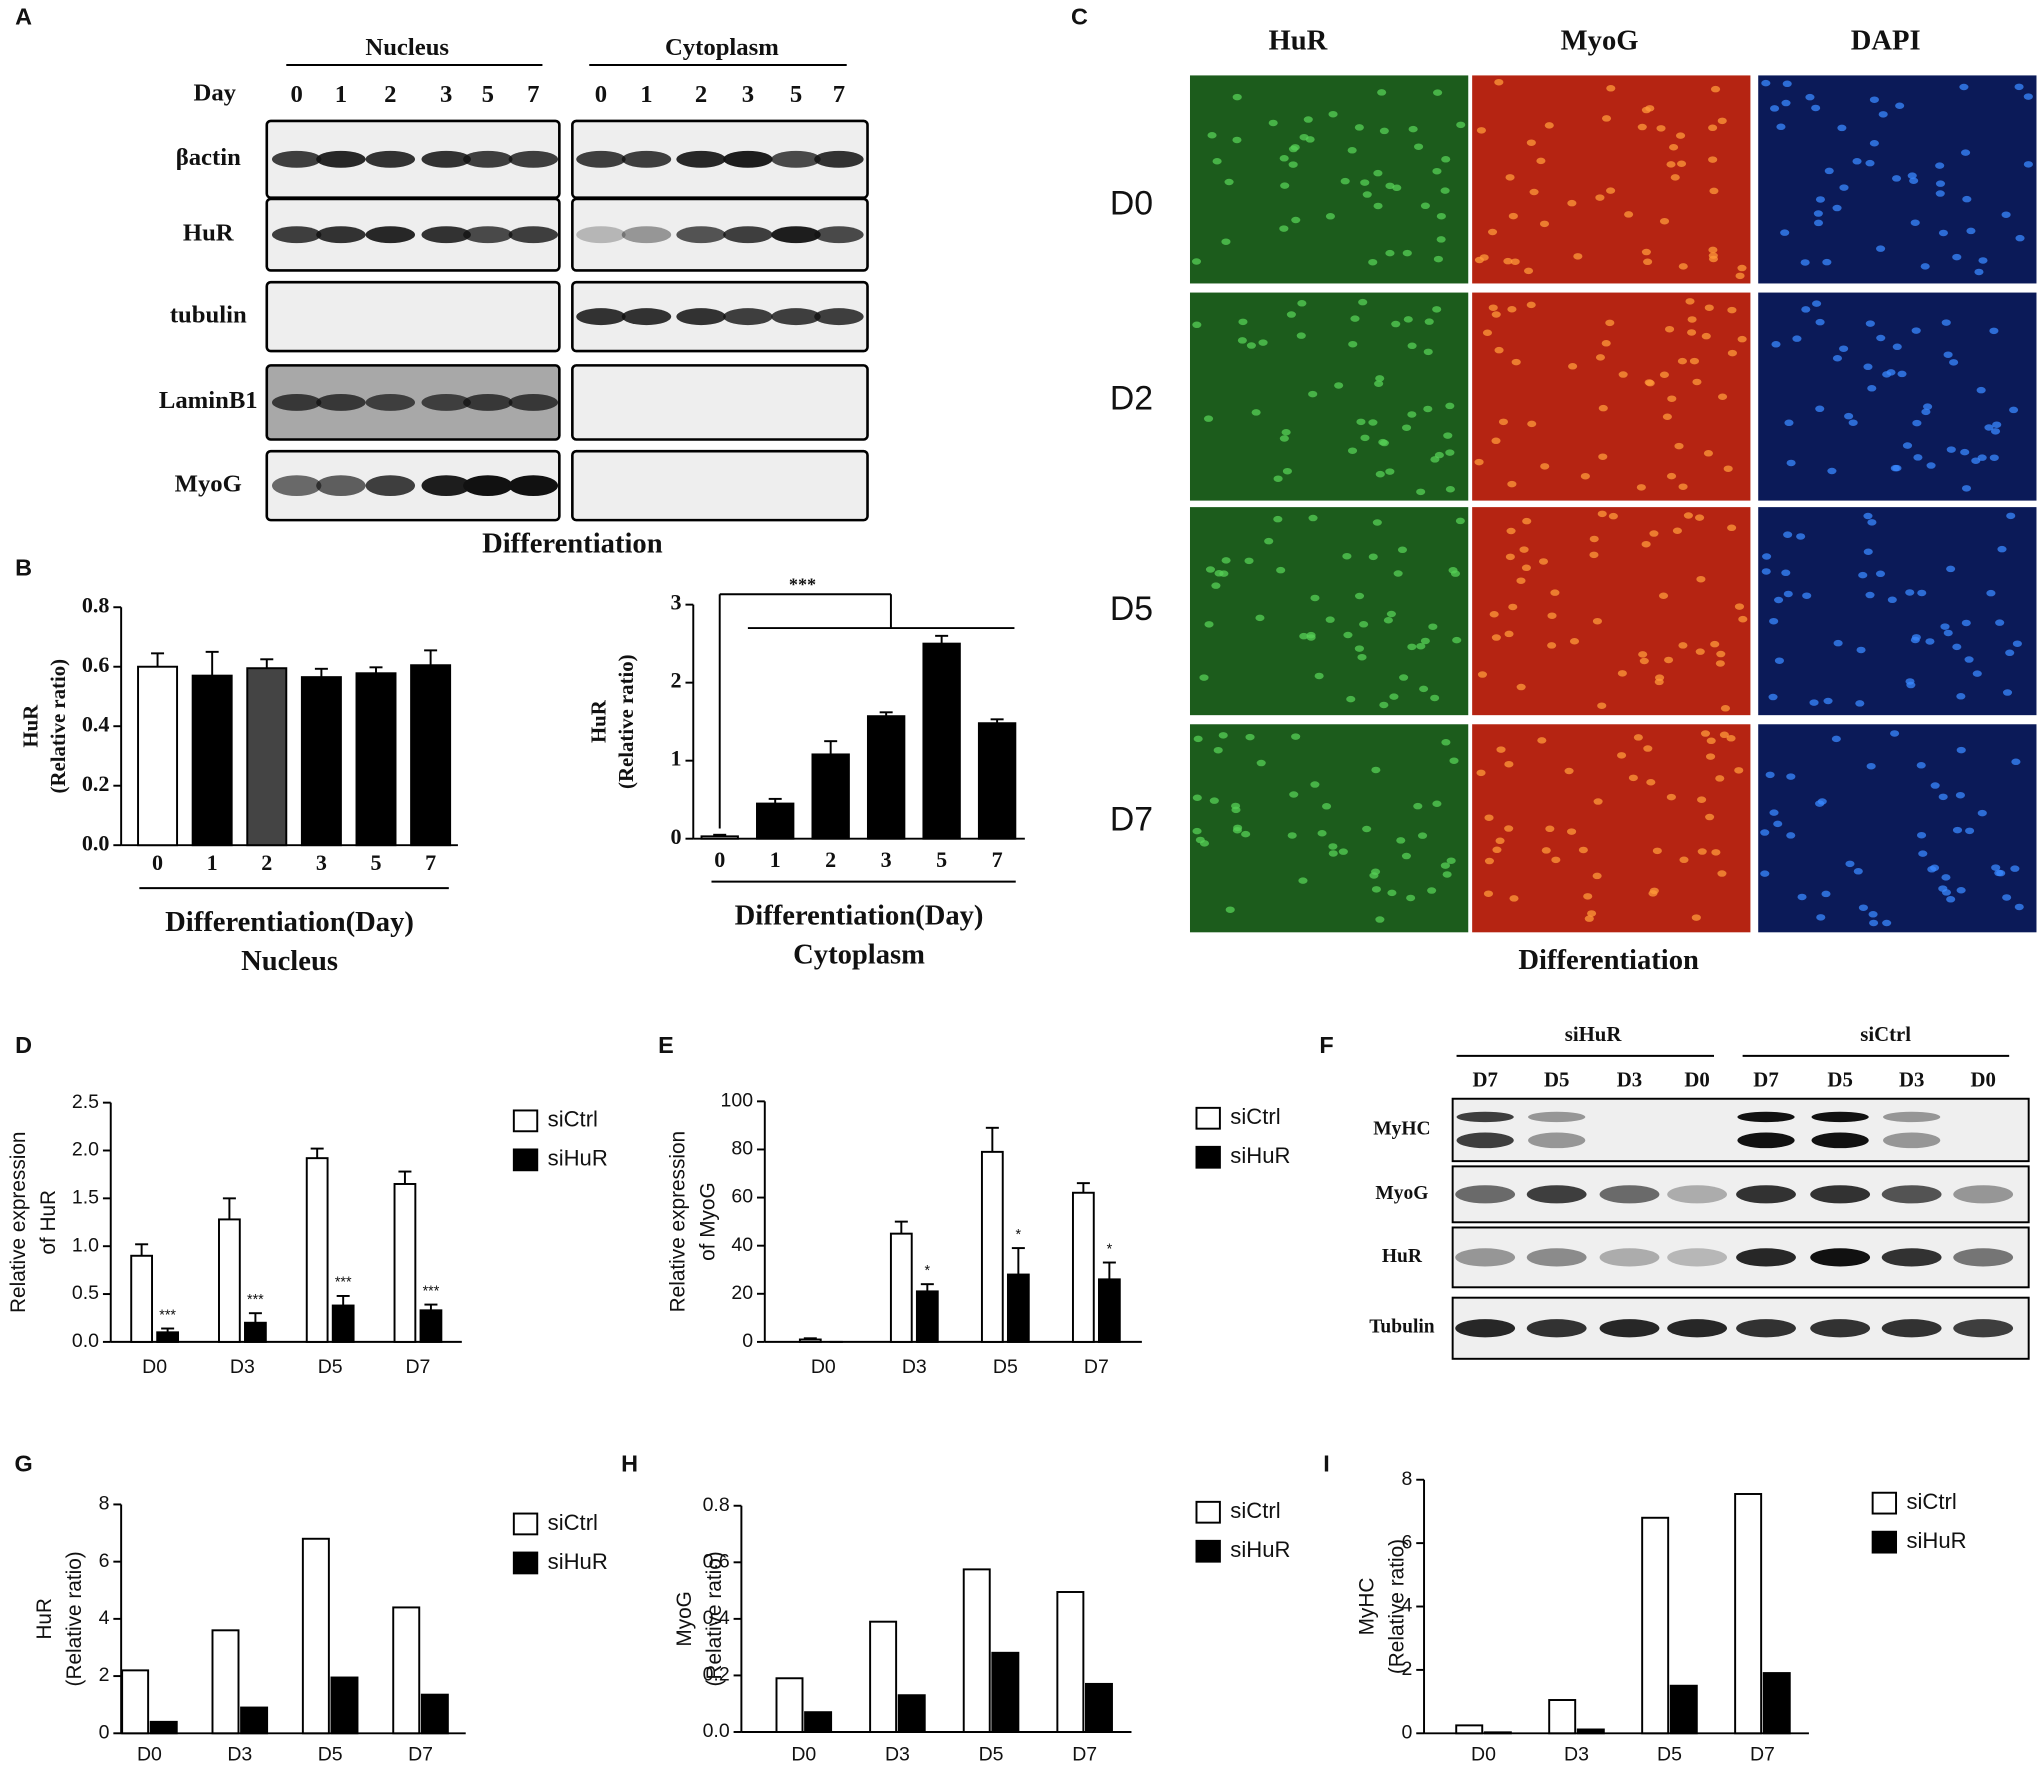 This screenshot has width=2038, height=1771. I want to click on panel-label: C, so click(1079, 16).